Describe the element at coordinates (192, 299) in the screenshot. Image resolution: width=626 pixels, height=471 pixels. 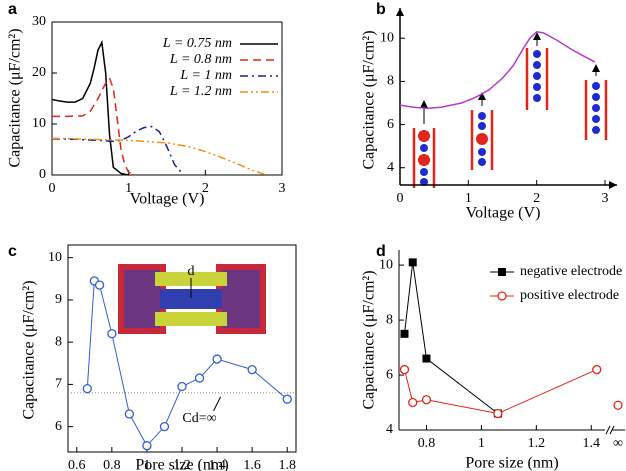
I see `pore-inset` at that location.